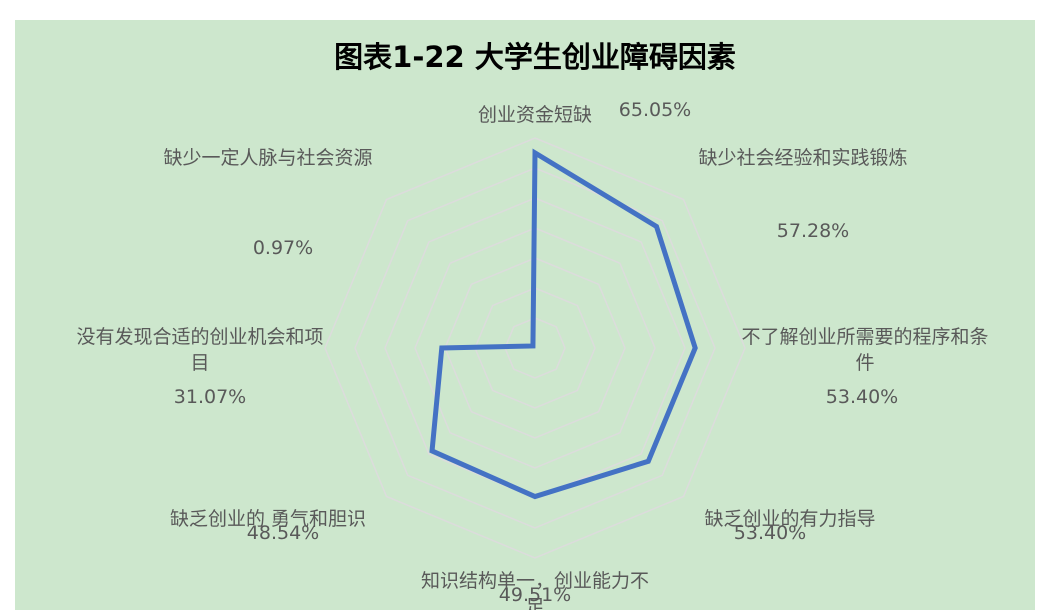  Describe the element at coordinates (283, 533) in the screenshot. I see `data-label: 48.54%` at that location.